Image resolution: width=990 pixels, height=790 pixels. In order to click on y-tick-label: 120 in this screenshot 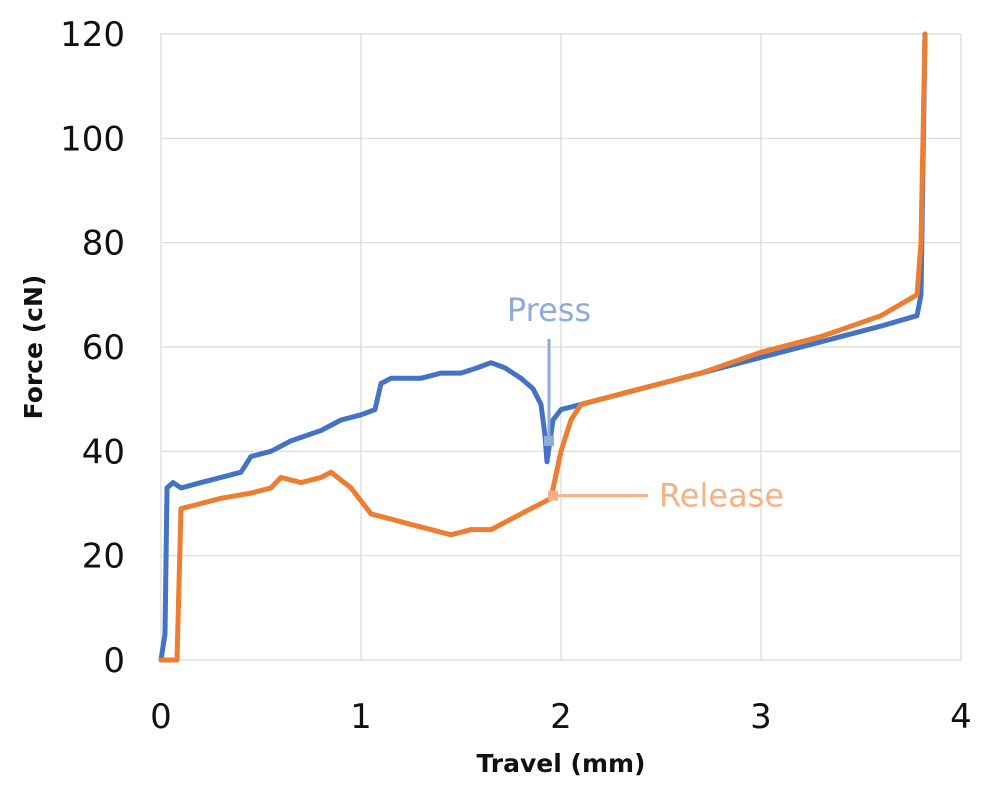, I will do `click(92, 35)`.